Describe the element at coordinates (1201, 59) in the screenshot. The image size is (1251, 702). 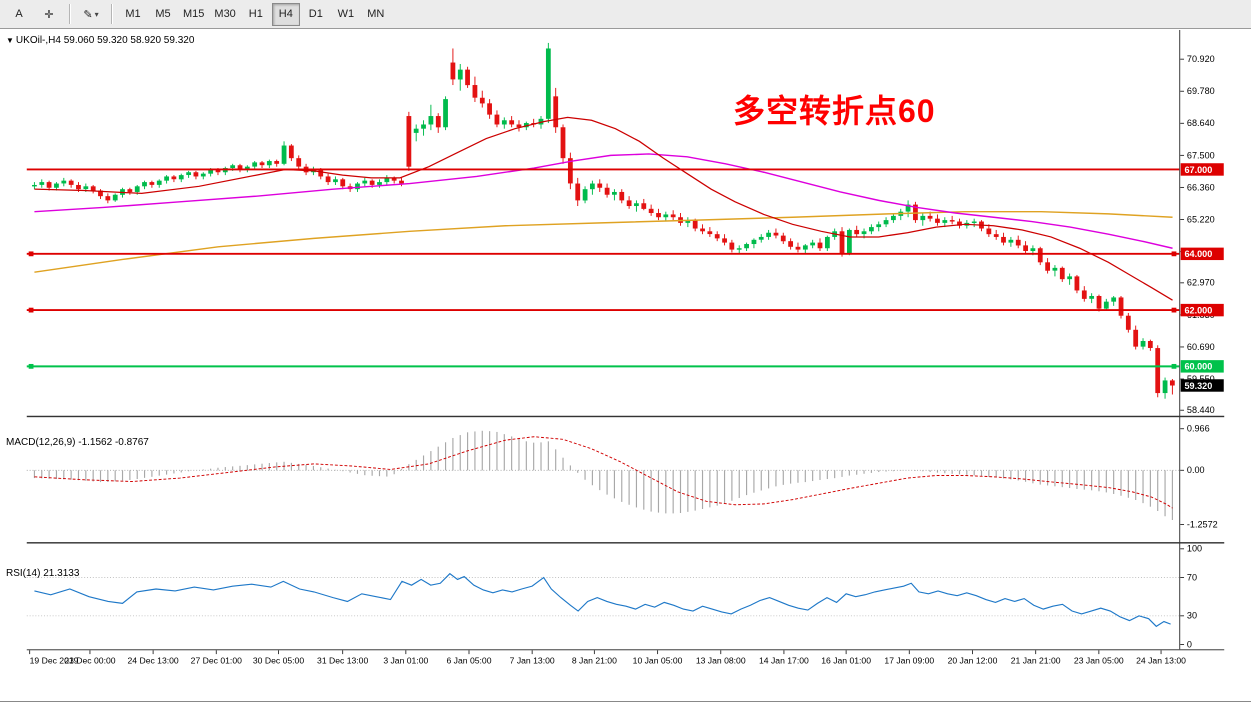
I see `svg-text: 70.920` at that location.